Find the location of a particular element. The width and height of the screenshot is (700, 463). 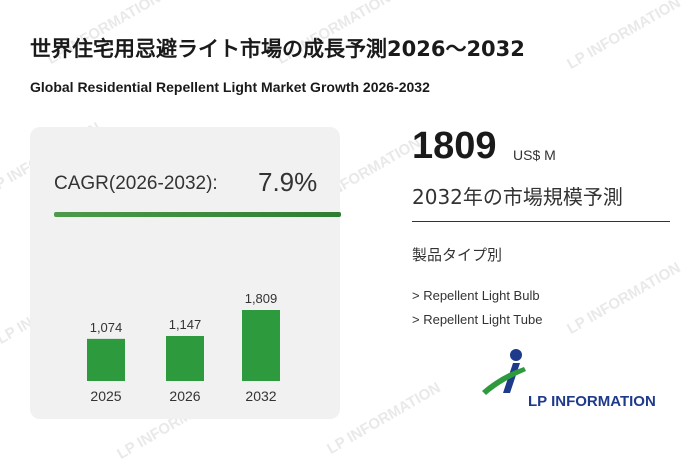

lp-logo-icon is located at coordinates (504, 372).